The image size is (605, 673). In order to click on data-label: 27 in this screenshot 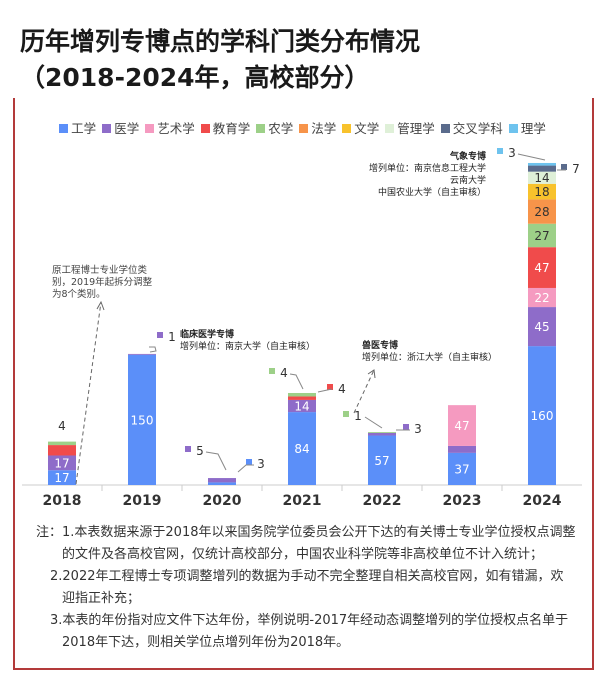, I will do `click(541, 236)`.